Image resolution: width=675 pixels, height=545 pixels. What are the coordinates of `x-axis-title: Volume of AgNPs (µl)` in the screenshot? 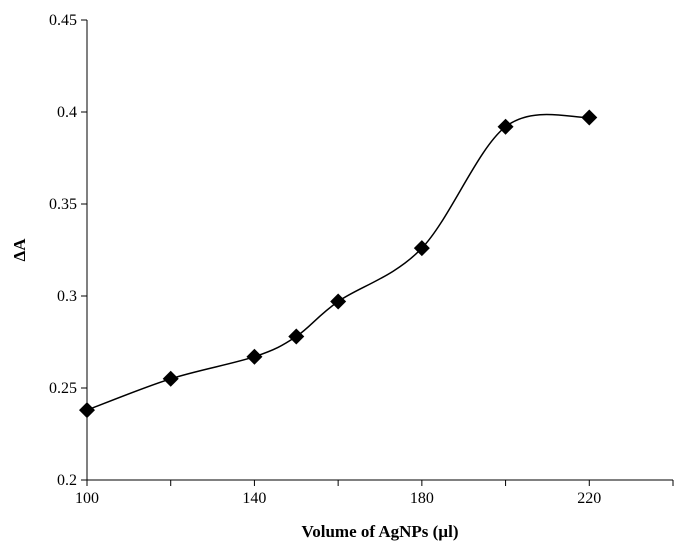 It's located at (380, 531).